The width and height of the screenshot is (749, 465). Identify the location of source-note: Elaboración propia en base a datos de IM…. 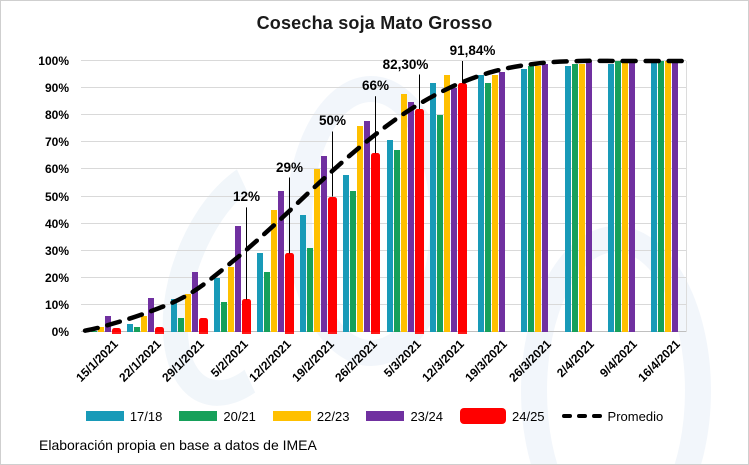
(178, 445).